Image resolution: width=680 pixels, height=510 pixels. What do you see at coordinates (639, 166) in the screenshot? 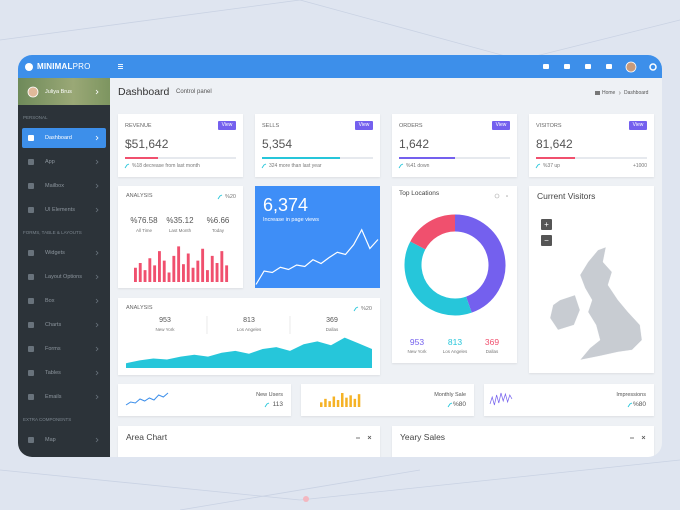
I see `stat-note-right: +1000` at bounding box center [639, 166].